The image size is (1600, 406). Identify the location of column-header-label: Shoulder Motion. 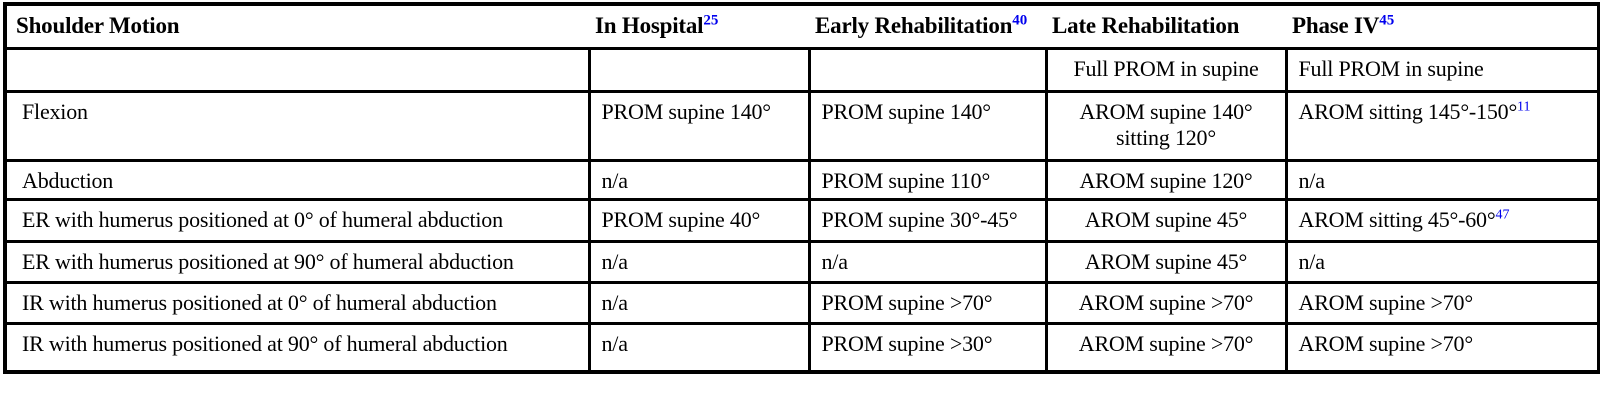
(98, 26).